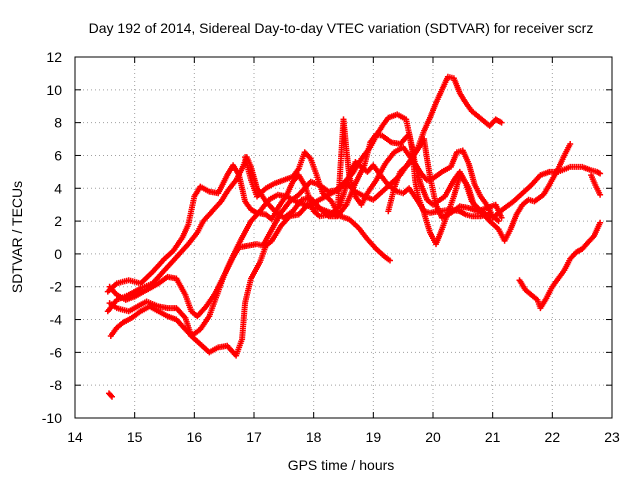  Describe the element at coordinates (54, 90) in the screenshot. I see `y-tick-label: 10` at that location.